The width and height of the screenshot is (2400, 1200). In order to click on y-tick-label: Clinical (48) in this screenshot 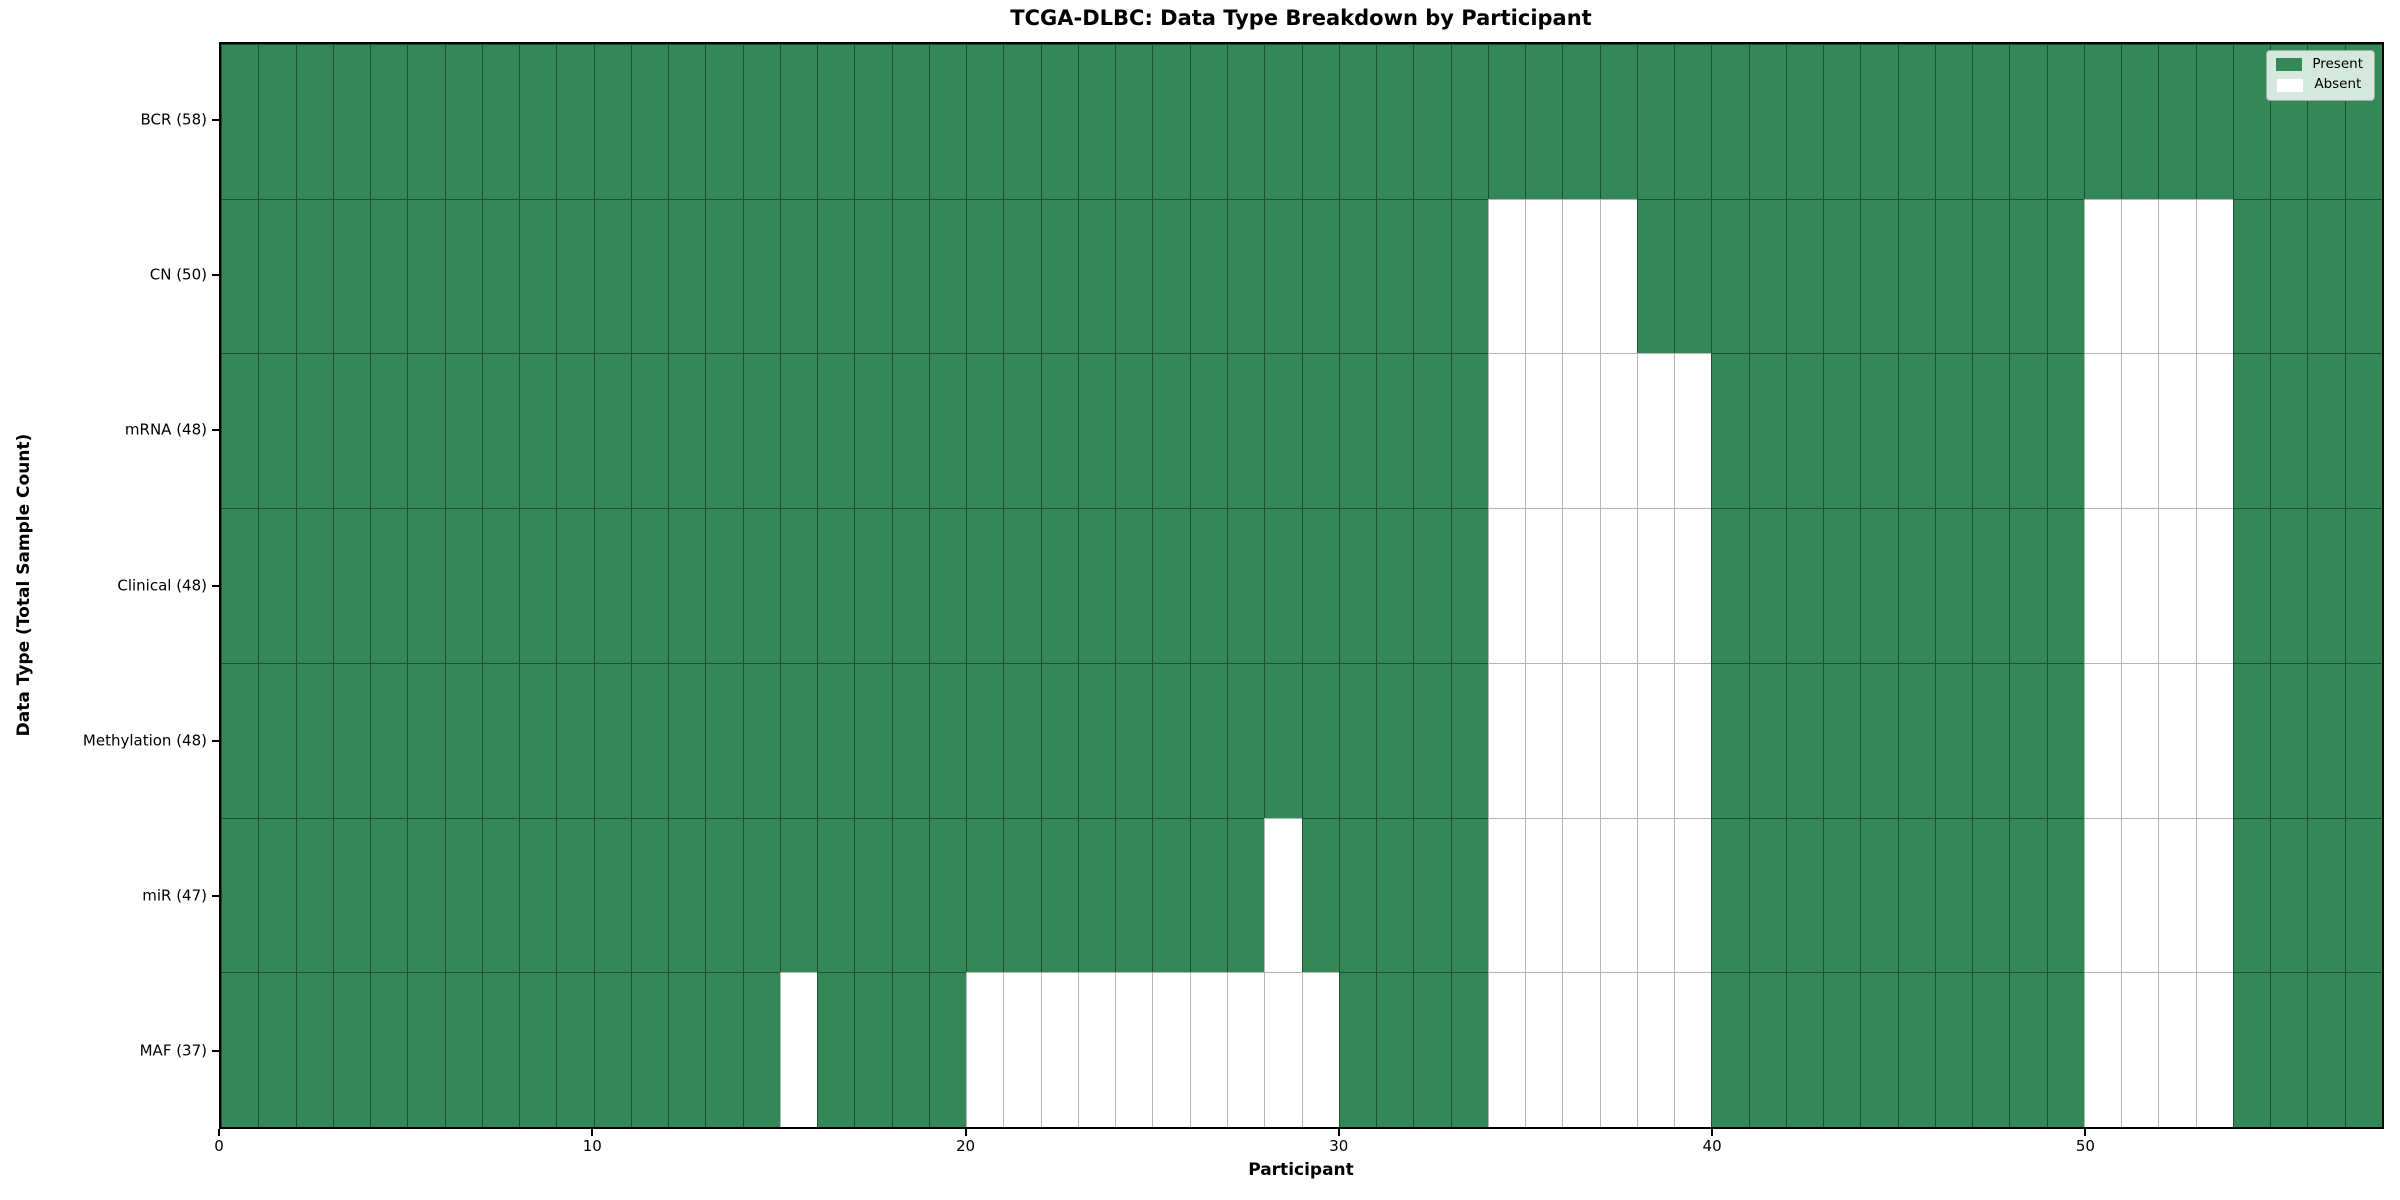, I will do `click(162, 585)`.